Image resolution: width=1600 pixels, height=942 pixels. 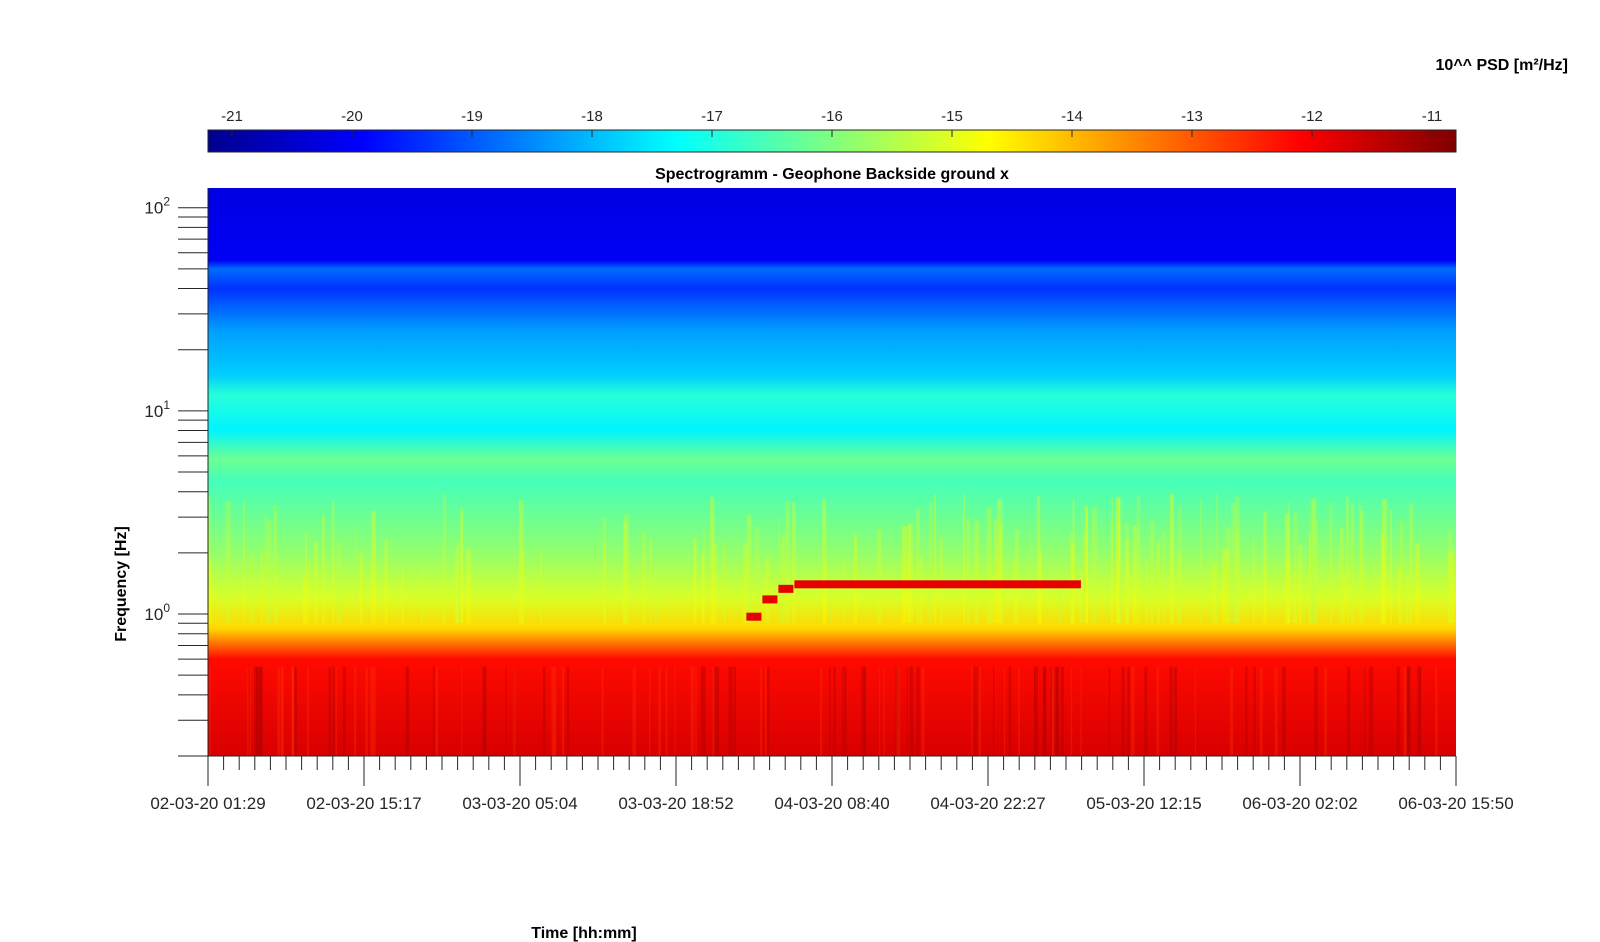 What do you see at coordinates (153, 411) in the screenshot?
I see `y-tick-base: 10` at bounding box center [153, 411].